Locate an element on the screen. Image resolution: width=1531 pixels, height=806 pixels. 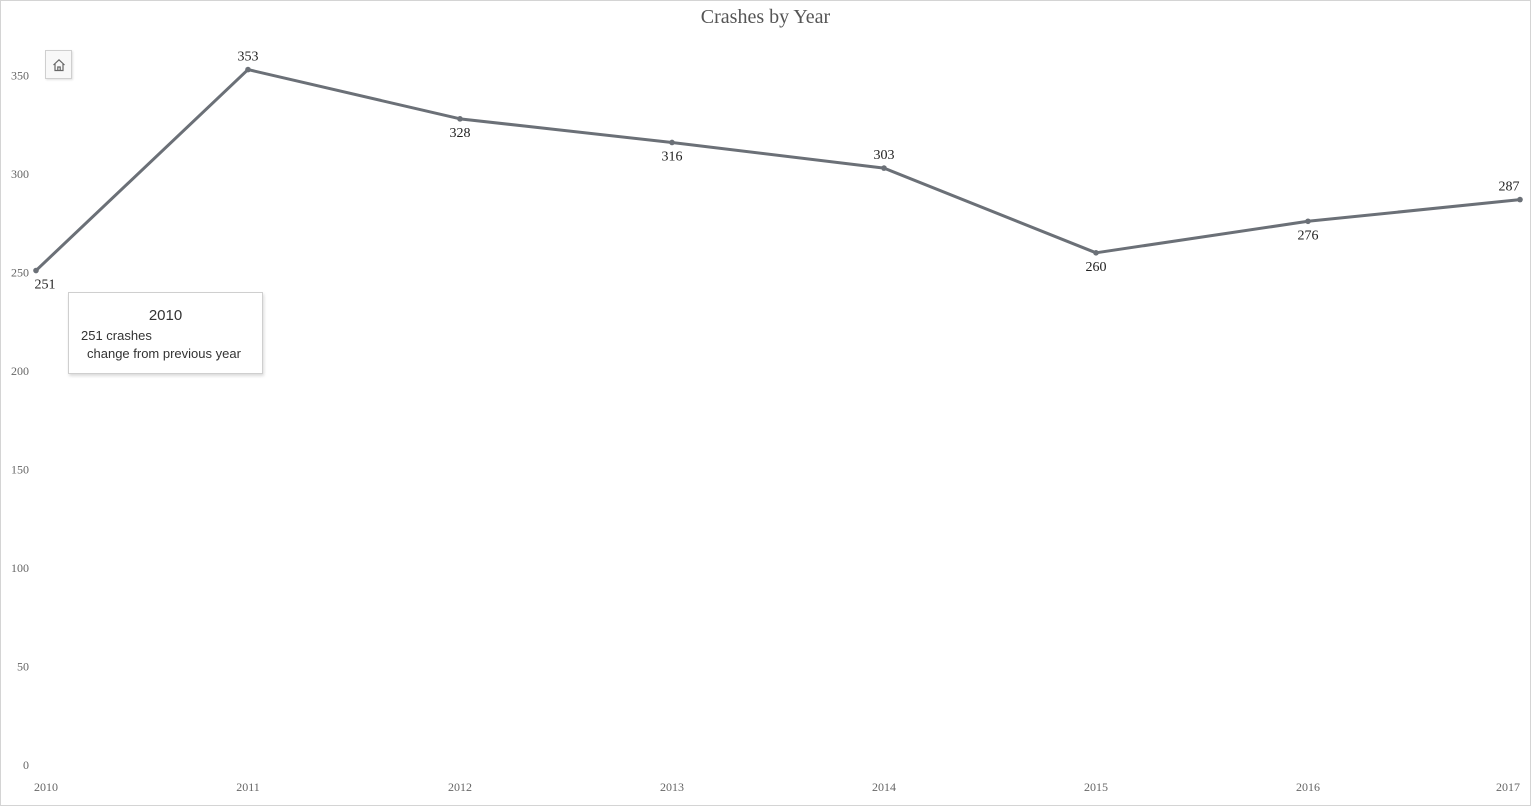
tooltip-change: change from previous year is located at coordinates (164, 353).